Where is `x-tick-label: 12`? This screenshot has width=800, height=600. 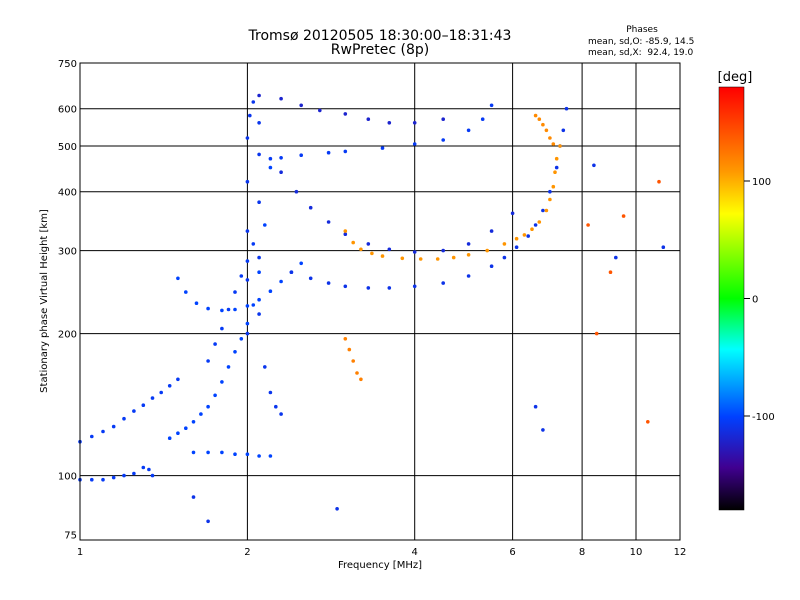
x-tick-label: 12 is located at coordinates (680, 552).